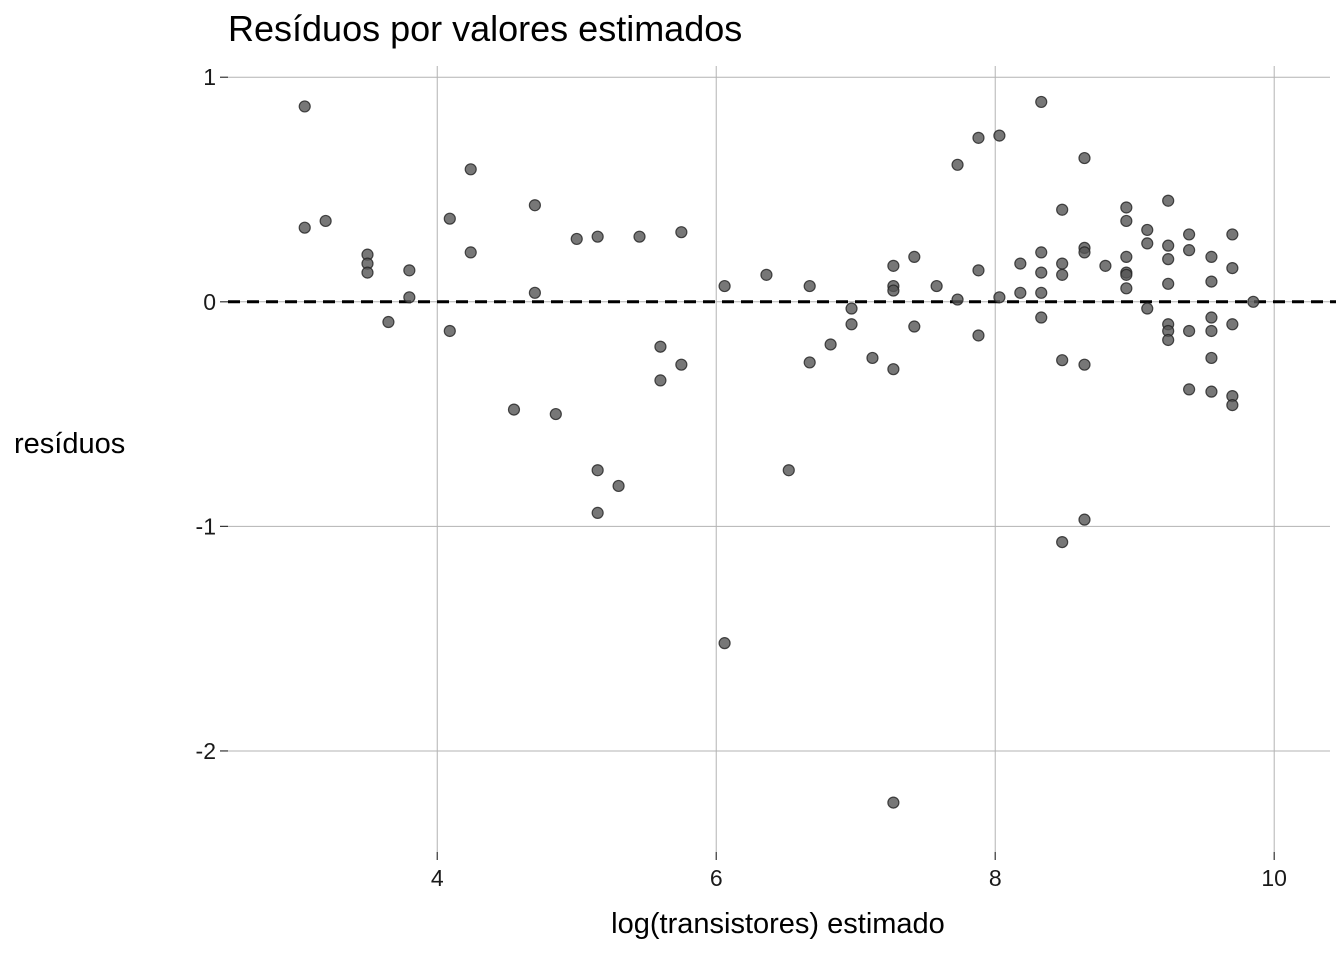 Image resolution: width=1344 pixels, height=960 pixels. What do you see at coordinates (209, 302) in the screenshot?
I see `y-tick-label: 0` at bounding box center [209, 302].